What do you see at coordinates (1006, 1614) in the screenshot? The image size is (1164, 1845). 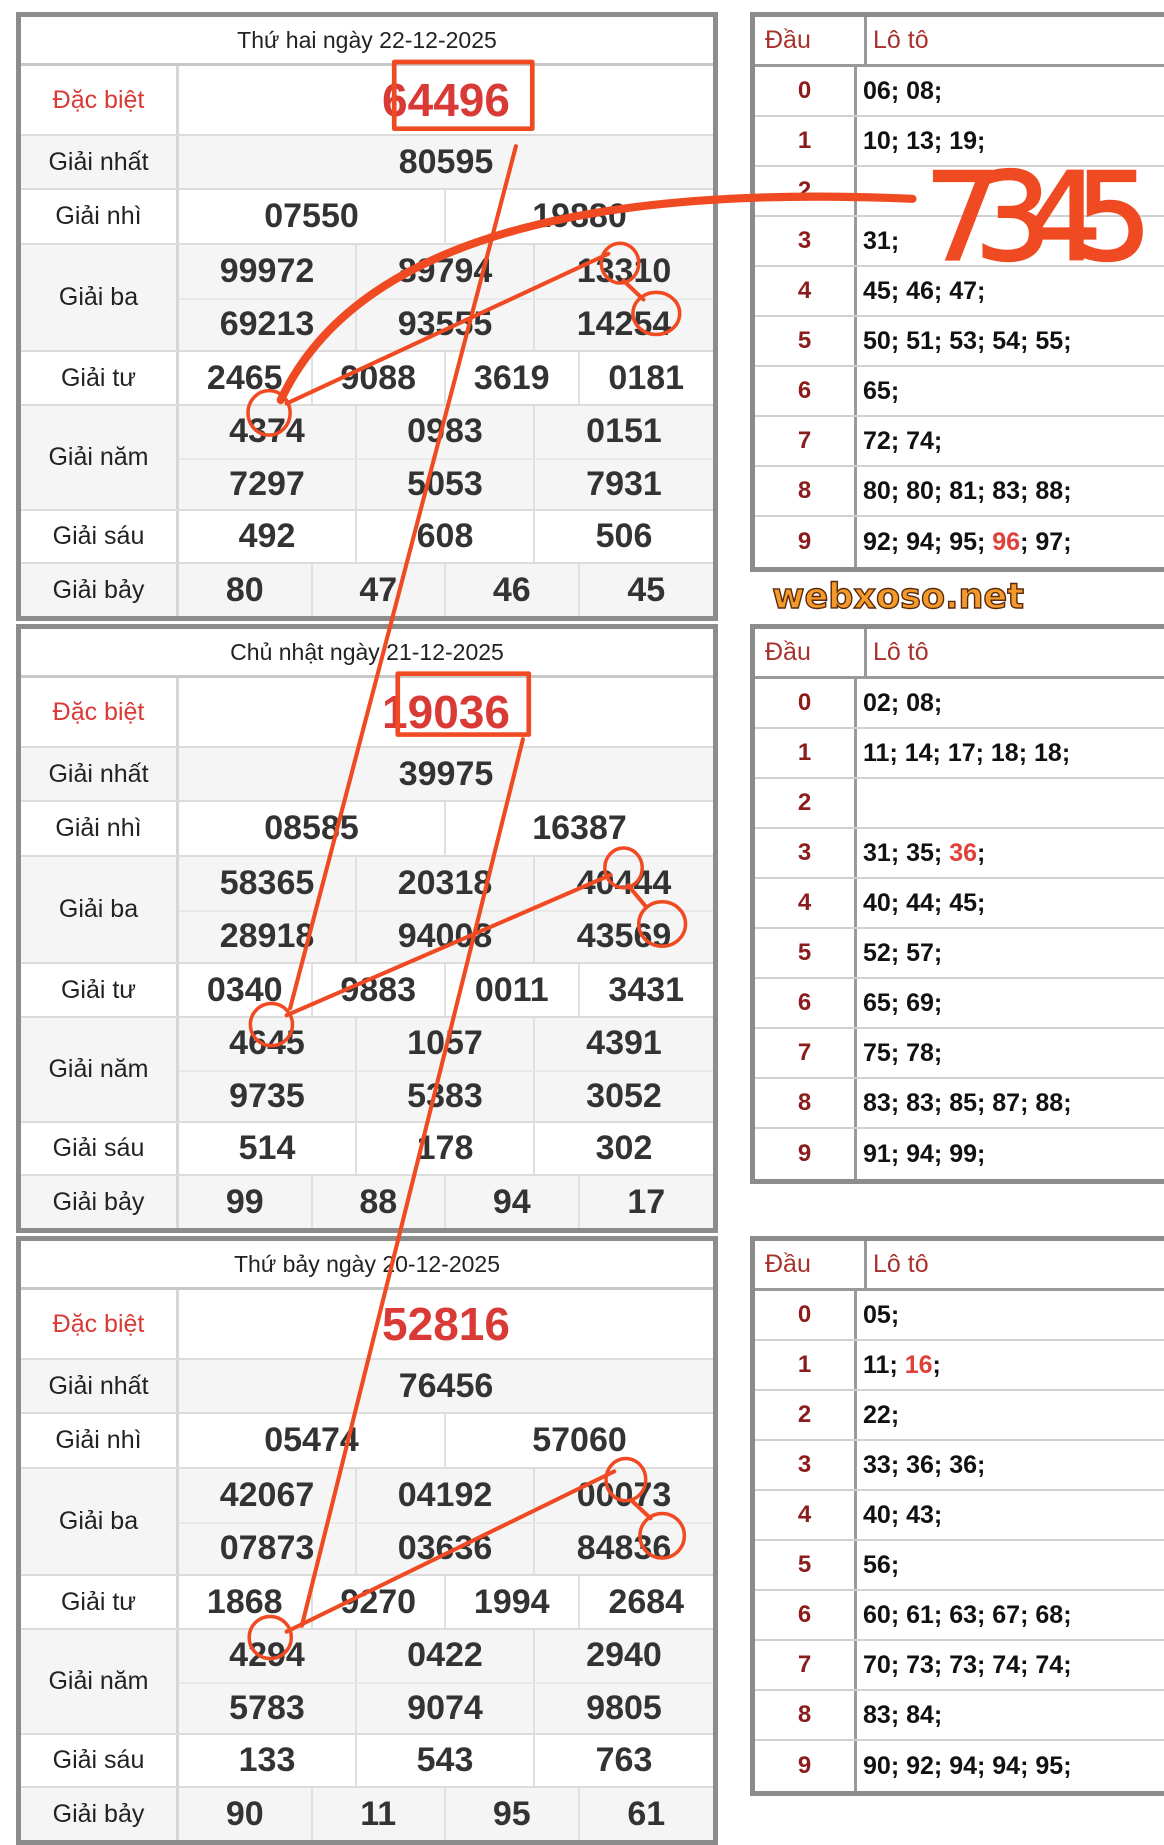 I see `loto-number: 67` at bounding box center [1006, 1614].